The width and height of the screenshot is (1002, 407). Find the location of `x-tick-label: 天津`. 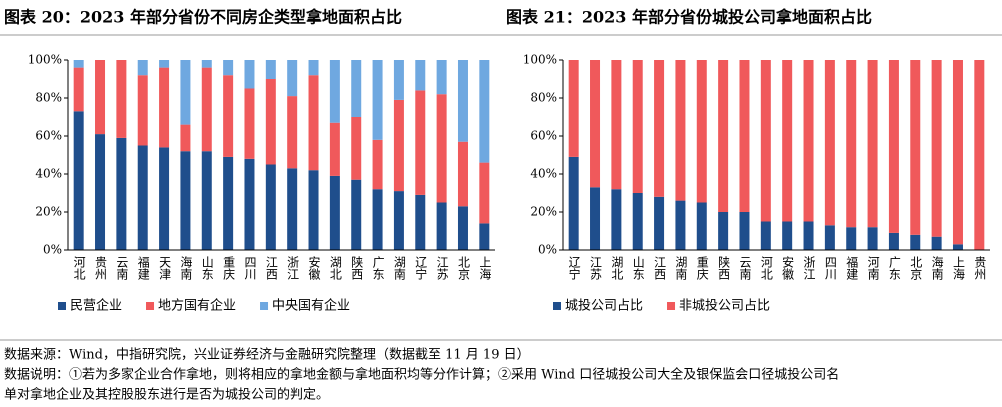

x-tick-label: 天津 is located at coordinates (165, 268).